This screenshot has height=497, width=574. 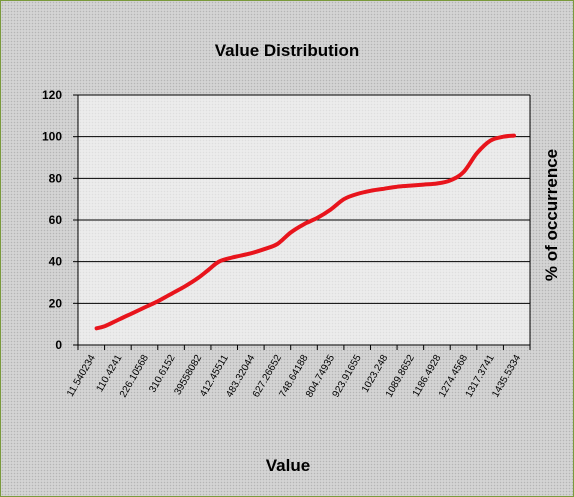 I want to click on y-tick-label-20: 20, so click(x=56, y=303).